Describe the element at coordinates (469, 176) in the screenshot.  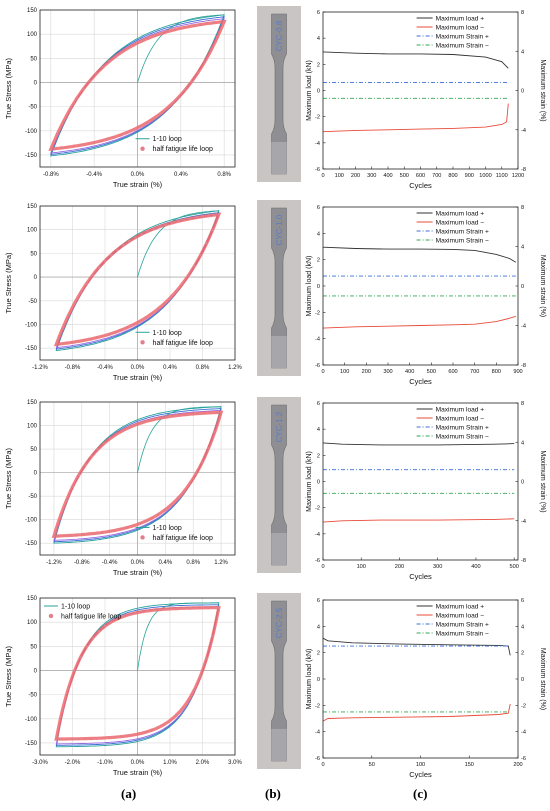
I see `cycle-chart-1-x-tick-label: 900` at that location.